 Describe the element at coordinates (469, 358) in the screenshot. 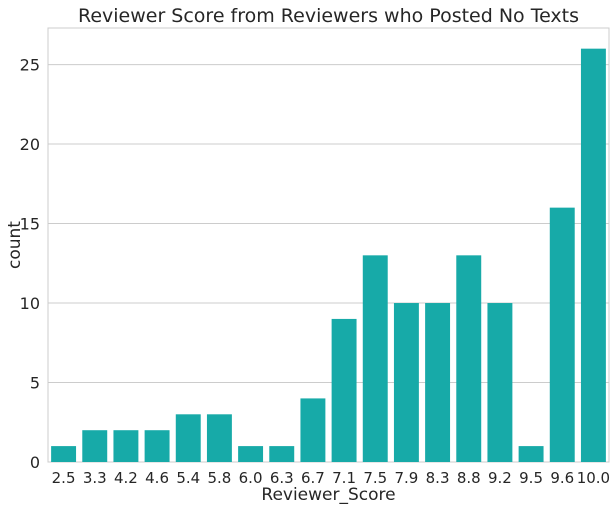

I see `bar-8.8` at that location.